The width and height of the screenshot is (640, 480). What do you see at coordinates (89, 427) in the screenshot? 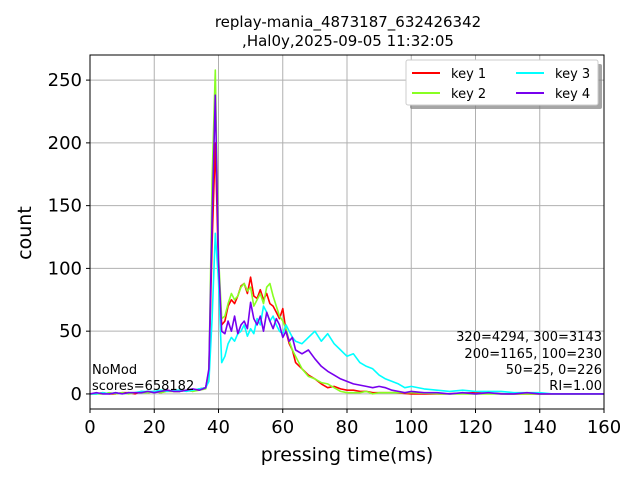
I see `x-tick-label: 0` at bounding box center [89, 427].